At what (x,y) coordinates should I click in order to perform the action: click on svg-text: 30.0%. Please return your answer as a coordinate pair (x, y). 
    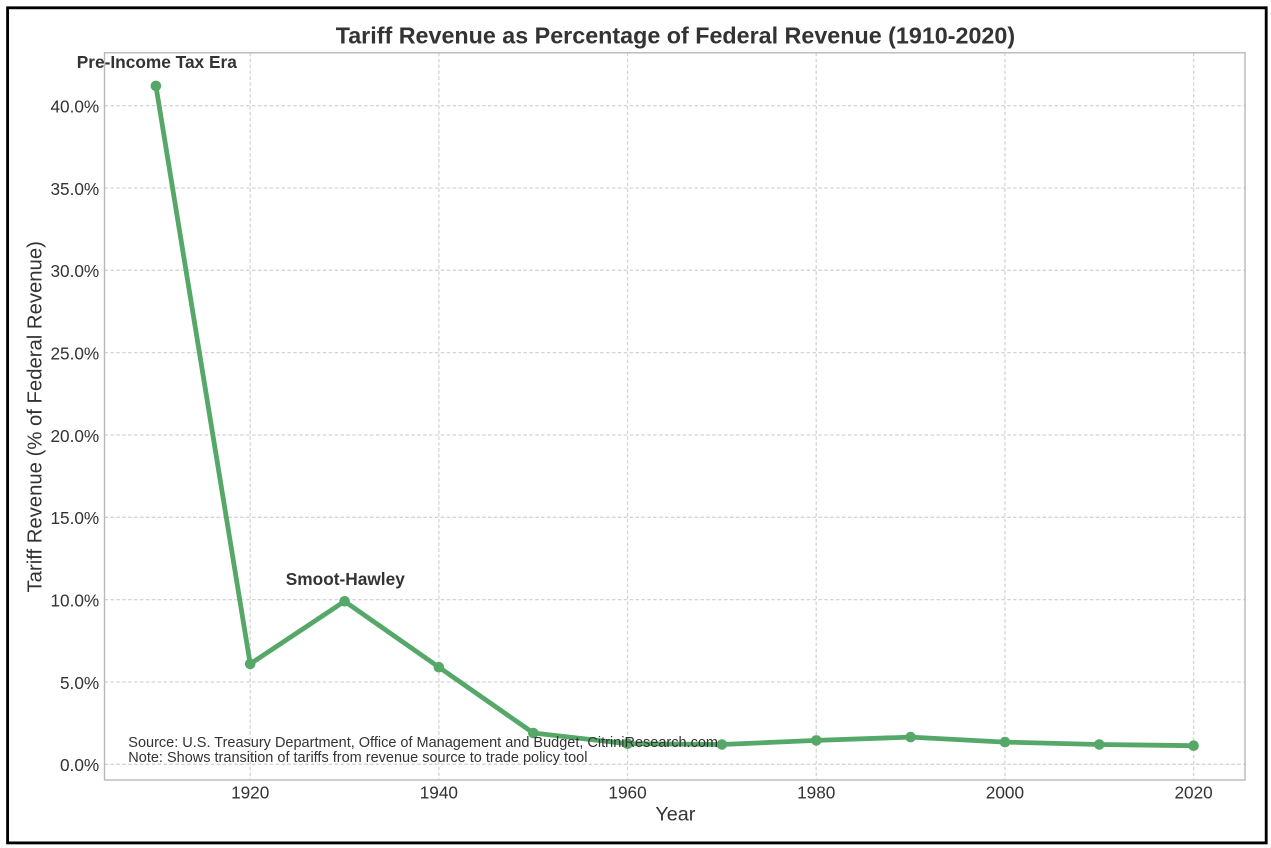
    Looking at the image, I should click on (74, 271).